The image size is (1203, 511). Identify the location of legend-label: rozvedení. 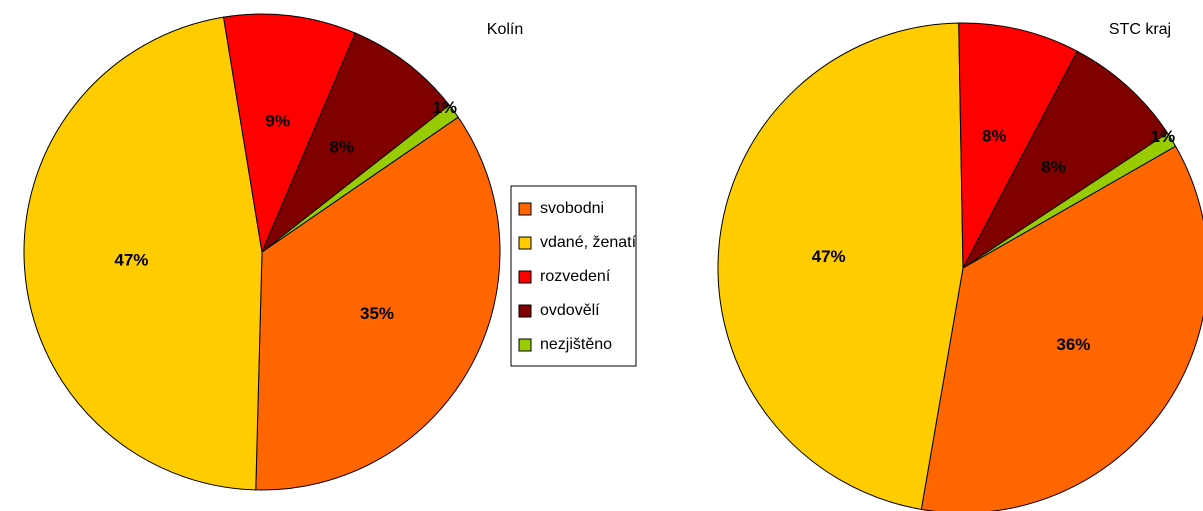
(575, 276).